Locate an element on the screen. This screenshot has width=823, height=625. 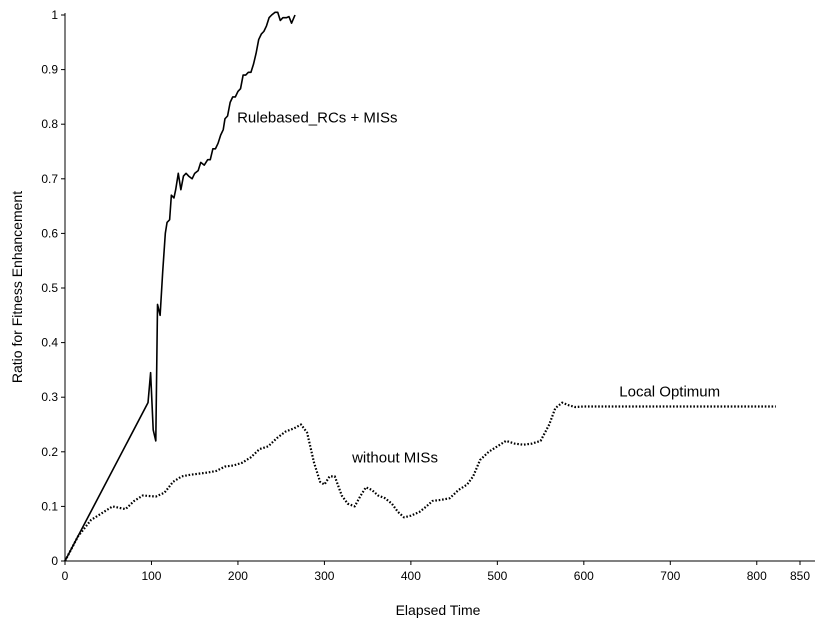
y-tick-label: 0.3 is located at coordinates (49, 397).